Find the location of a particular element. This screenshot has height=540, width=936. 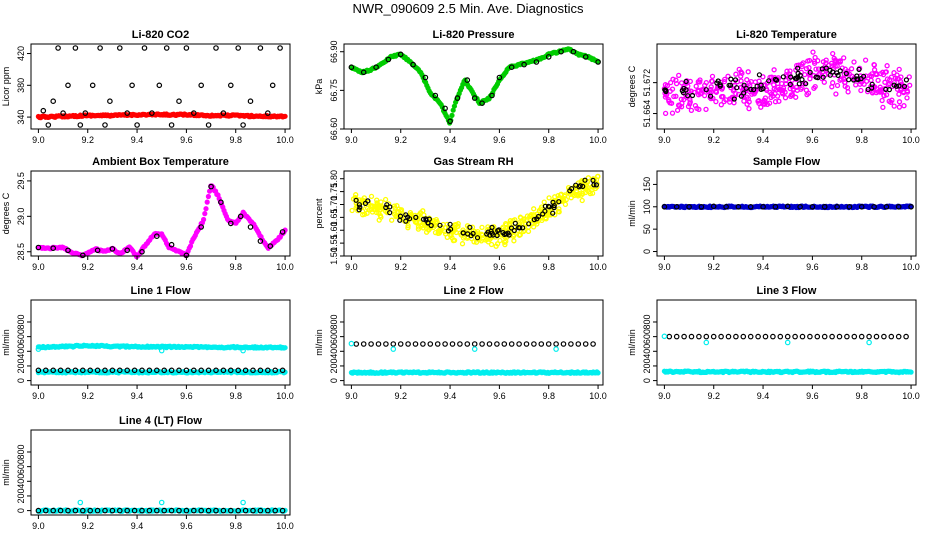

y-tick-label: 200 is located at coordinates (21, 495).